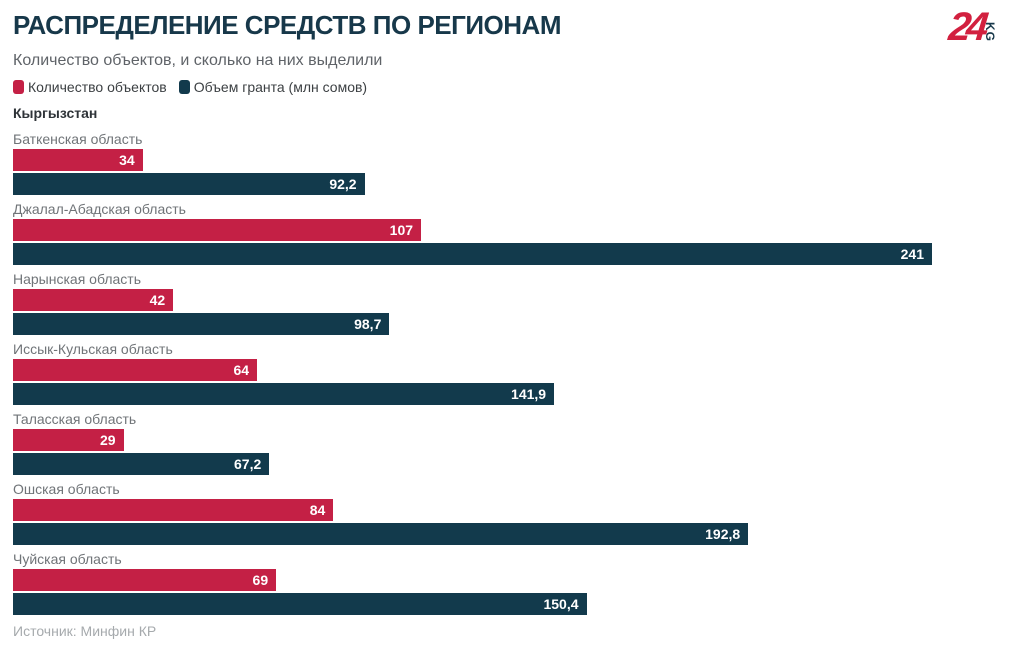  What do you see at coordinates (135, 370) in the screenshot?
I see `objects-count-bar: 64` at bounding box center [135, 370].